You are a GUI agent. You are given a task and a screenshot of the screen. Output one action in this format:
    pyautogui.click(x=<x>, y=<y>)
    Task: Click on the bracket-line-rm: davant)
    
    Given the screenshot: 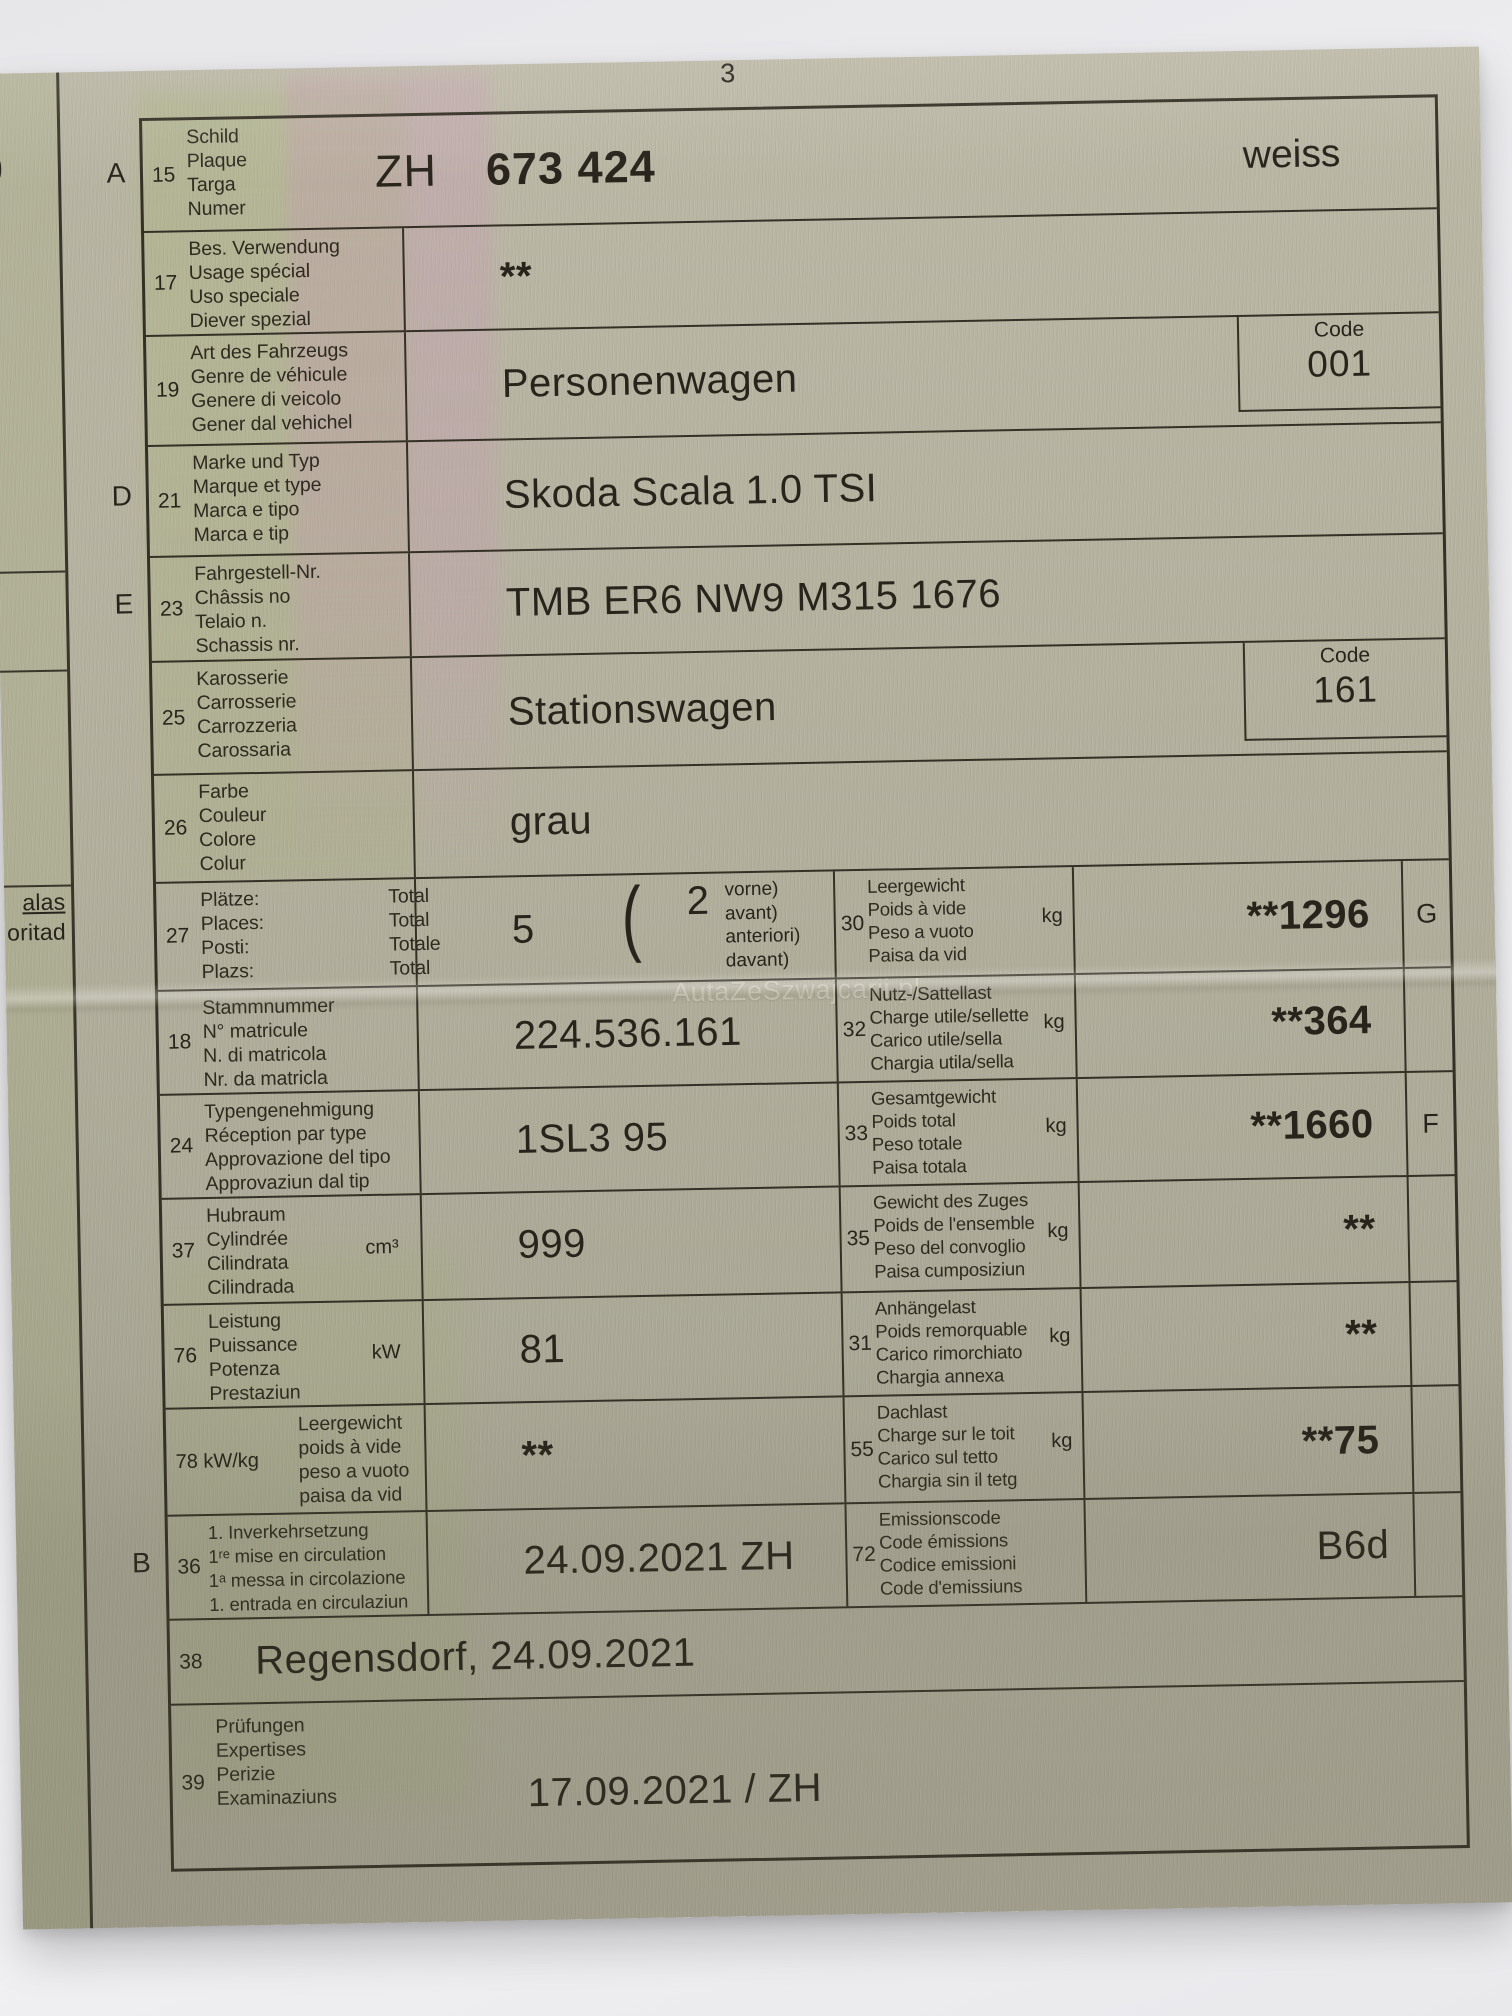 What is the action you would take?
    pyautogui.click(x=757, y=959)
    